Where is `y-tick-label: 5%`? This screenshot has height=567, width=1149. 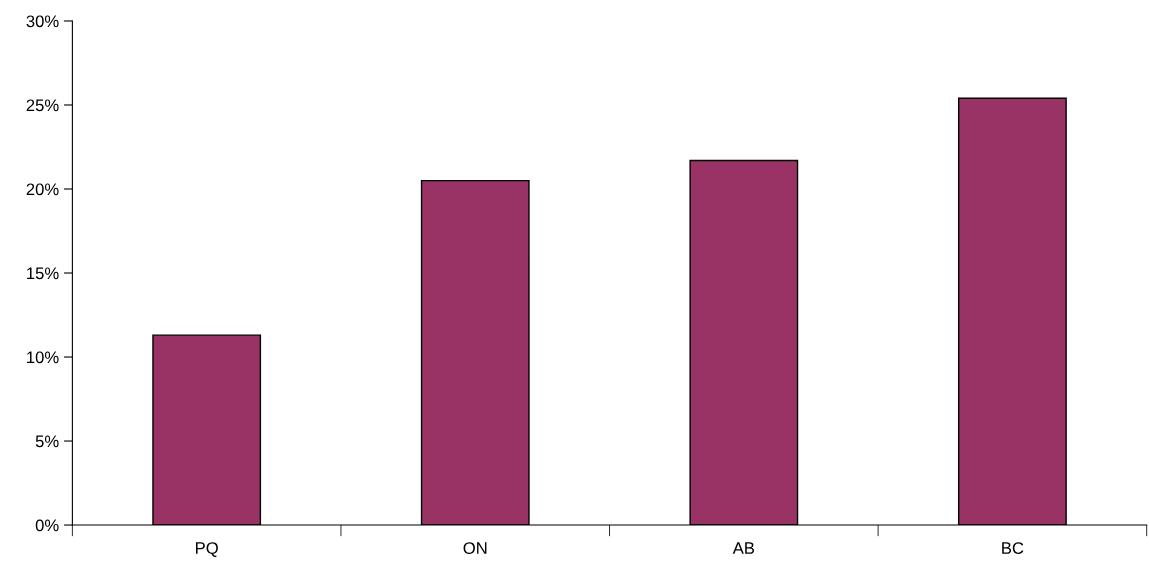 y-tick-label: 5% is located at coordinates (47, 441).